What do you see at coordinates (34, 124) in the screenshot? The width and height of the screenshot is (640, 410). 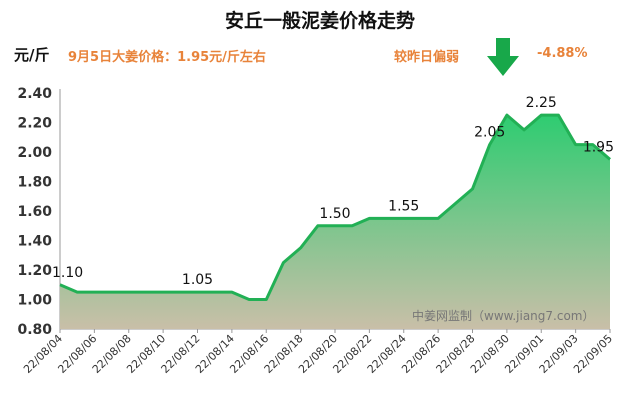 I see `y-tick-label: 2.20` at bounding box center [34, 124].